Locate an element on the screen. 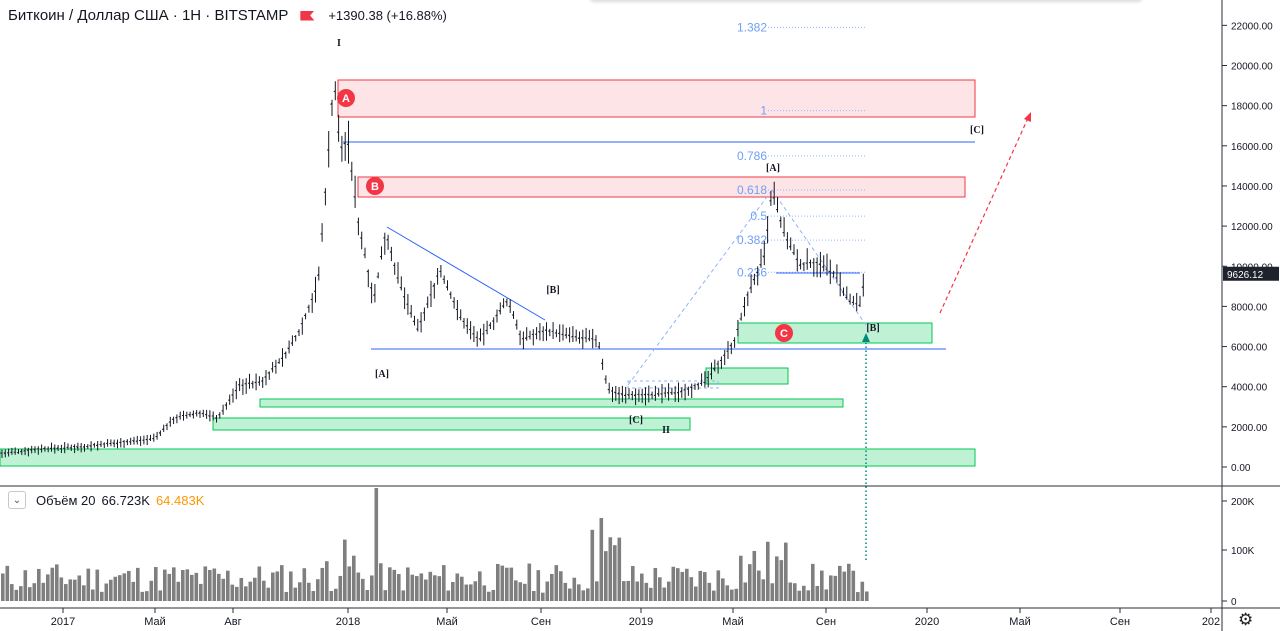 This screenshot has height=631, width=1280. symbol-title: Биткоин / Доллар США · 1Н · BITSTAMP is located at coordinates (148, 15).